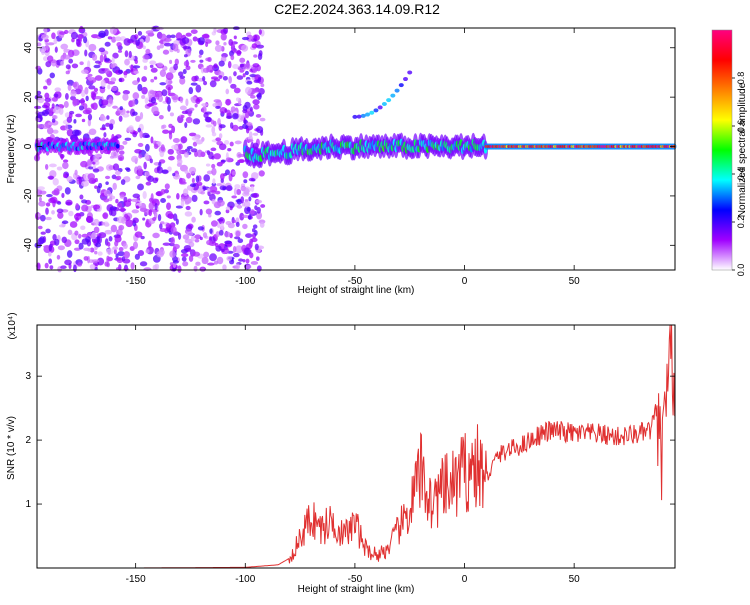 Image resolution: width=750 pixels, height=605 pixels. What do you see at coordinates (575, 281) in the screenshot?
I see `x-tick-label: 50` at bounding box center [575, 281].